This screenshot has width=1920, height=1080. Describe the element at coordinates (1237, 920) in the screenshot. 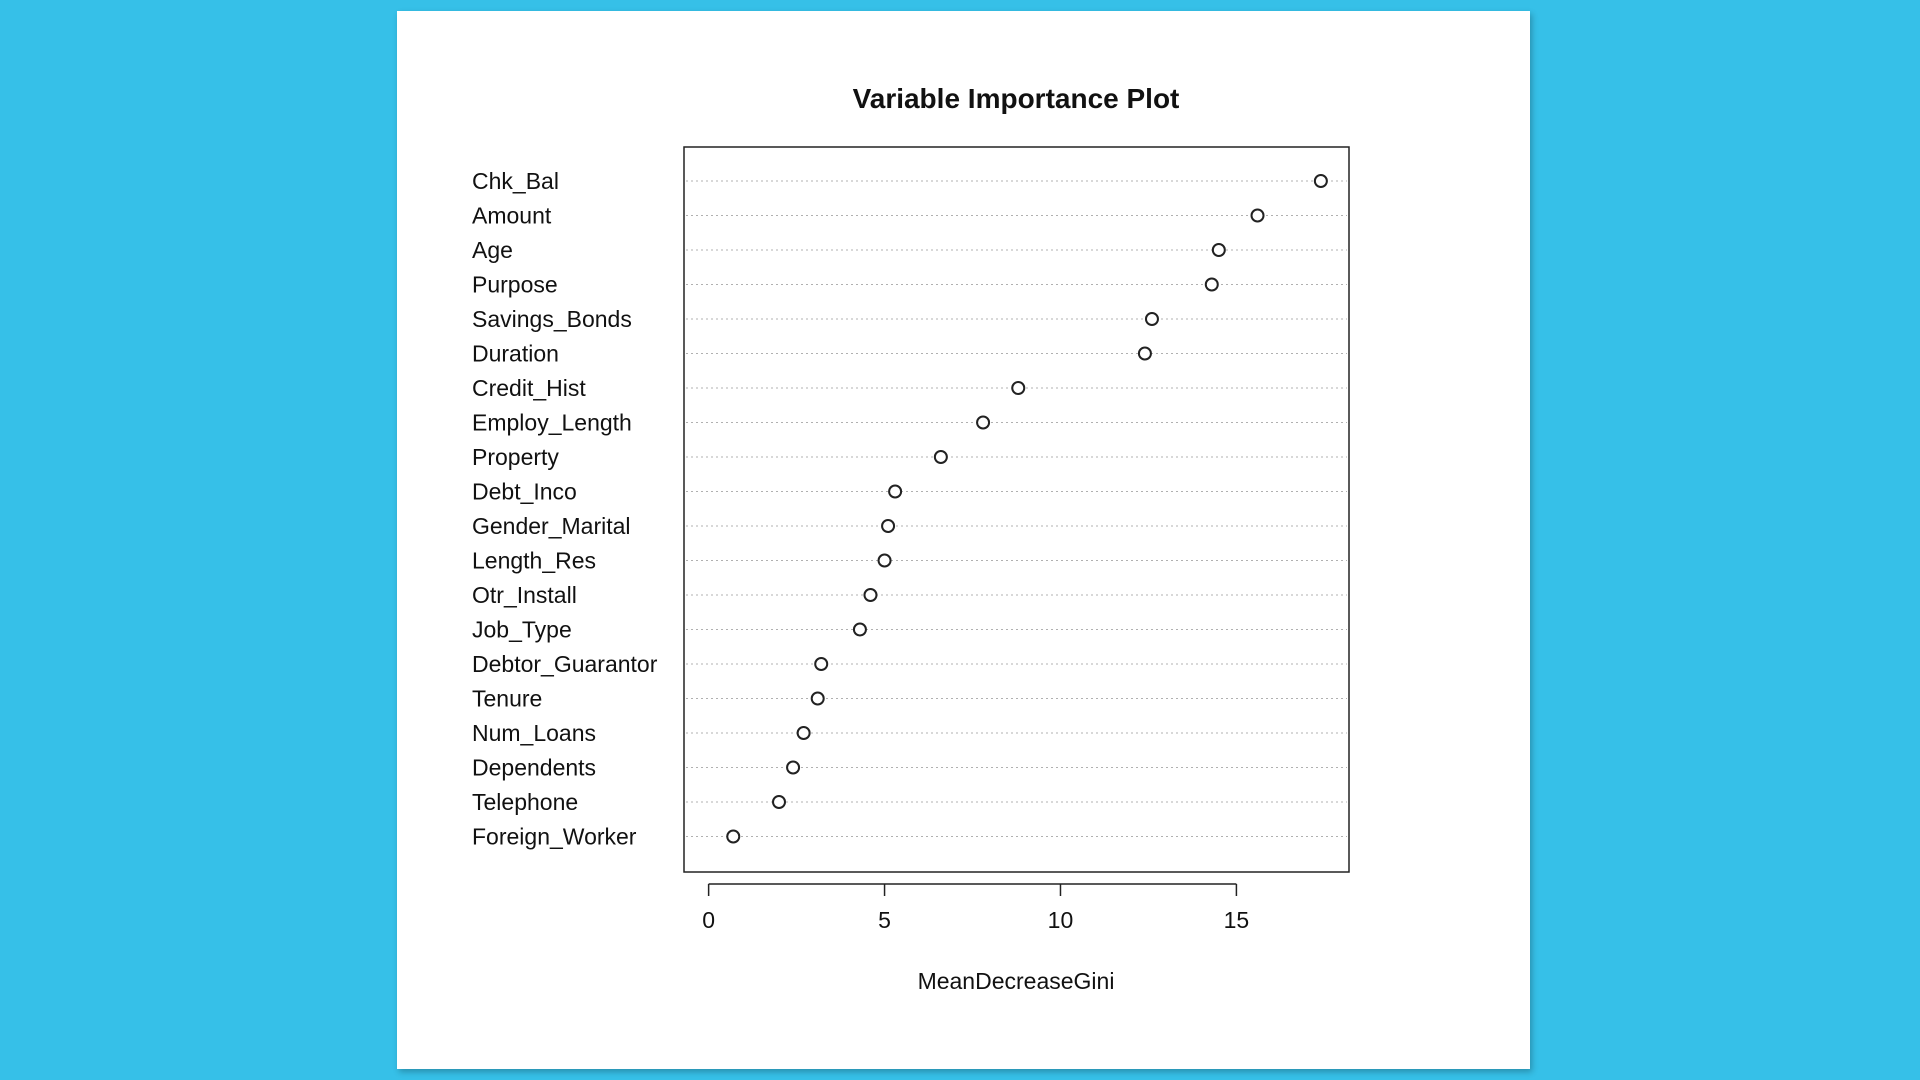

I see `x-tick-label: 15` at that location.